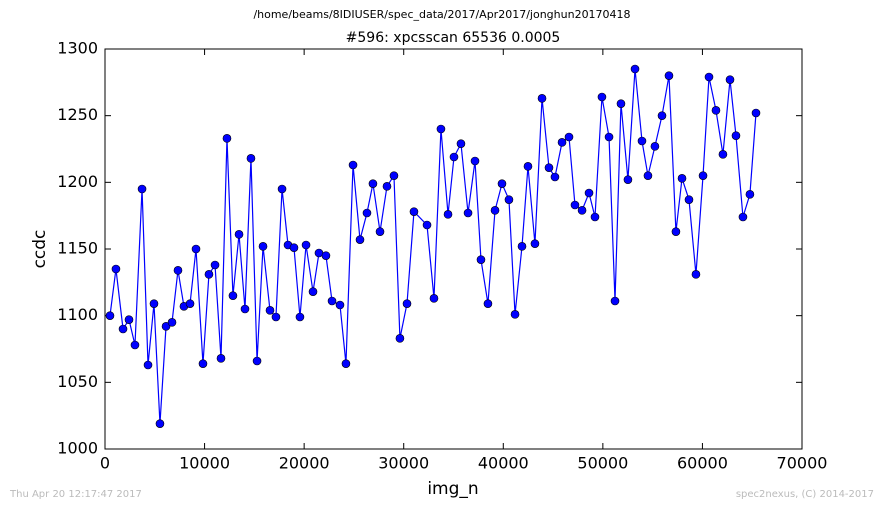  I want to click on chart-title: #596: xpcsscan 65536 0.0005, so click(453, 38).